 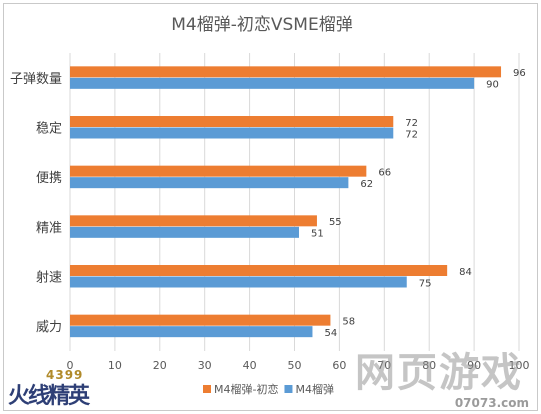 I want to click on legend-label: M4榴弹, so click(x=314, y=389).